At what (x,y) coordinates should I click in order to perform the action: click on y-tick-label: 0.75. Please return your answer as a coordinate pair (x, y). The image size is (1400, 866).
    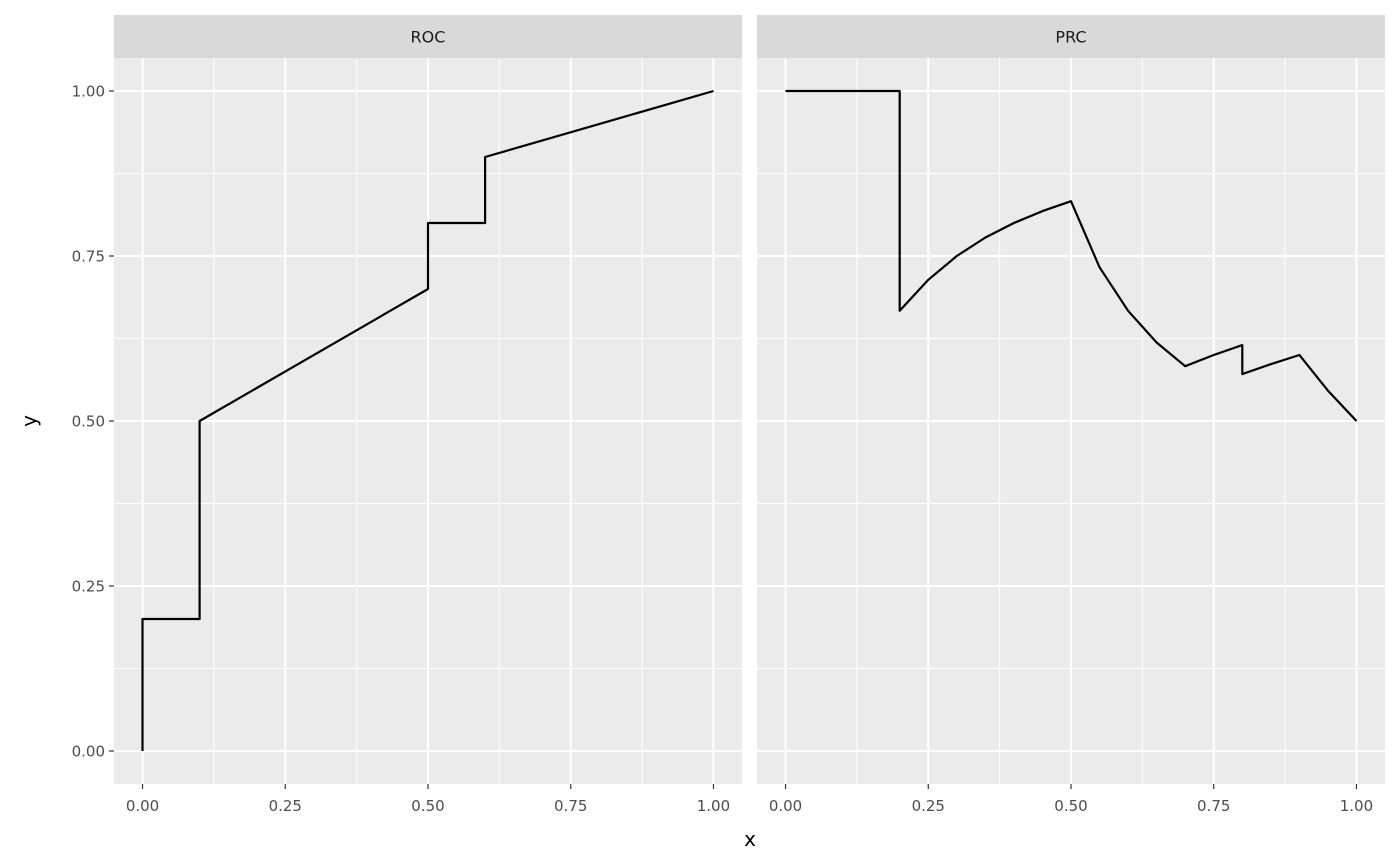
    Looking at the image, I should click on (88, 257).